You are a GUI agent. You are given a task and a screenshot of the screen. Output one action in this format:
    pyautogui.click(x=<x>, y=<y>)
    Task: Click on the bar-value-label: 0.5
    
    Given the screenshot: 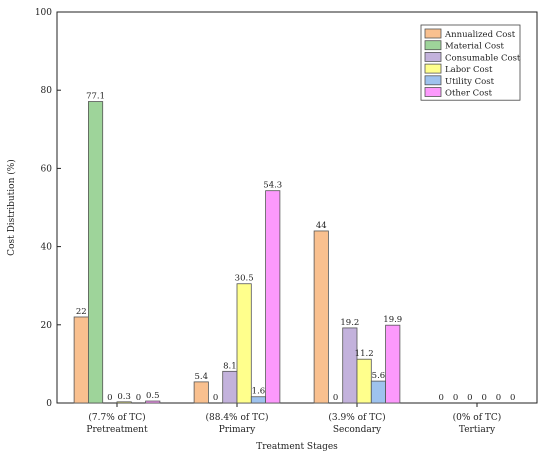 What is the action you would take?
    pyautogui.click(x=153, y=396)
    